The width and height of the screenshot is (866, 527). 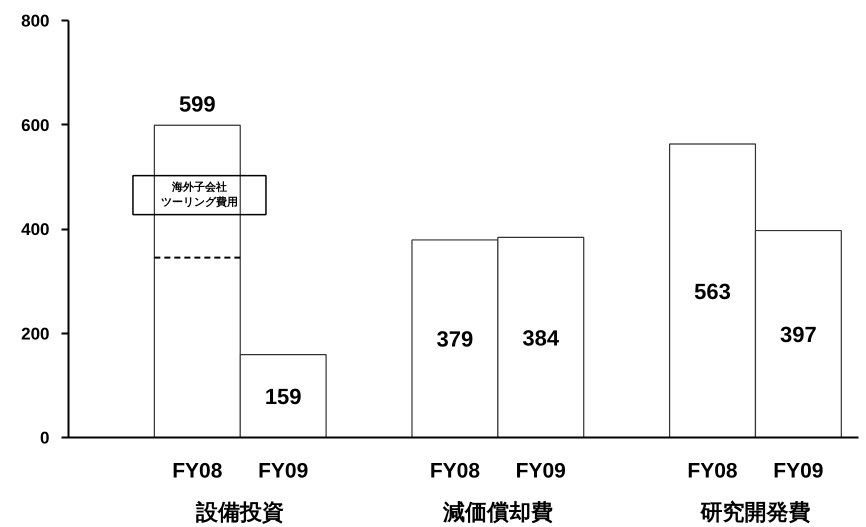 I want to click on x-tick-label: 研究開発費, so click(x=754, y=512).